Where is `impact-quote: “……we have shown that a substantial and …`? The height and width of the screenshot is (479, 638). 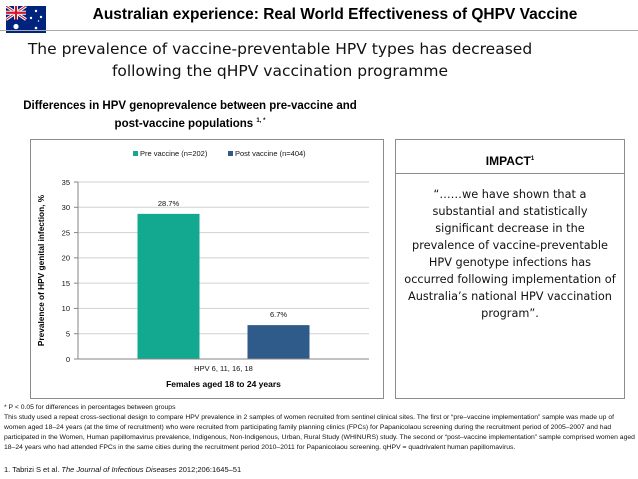
impact-quote: “……we have shown that a substantial and … is located at coordinates (510, 254).